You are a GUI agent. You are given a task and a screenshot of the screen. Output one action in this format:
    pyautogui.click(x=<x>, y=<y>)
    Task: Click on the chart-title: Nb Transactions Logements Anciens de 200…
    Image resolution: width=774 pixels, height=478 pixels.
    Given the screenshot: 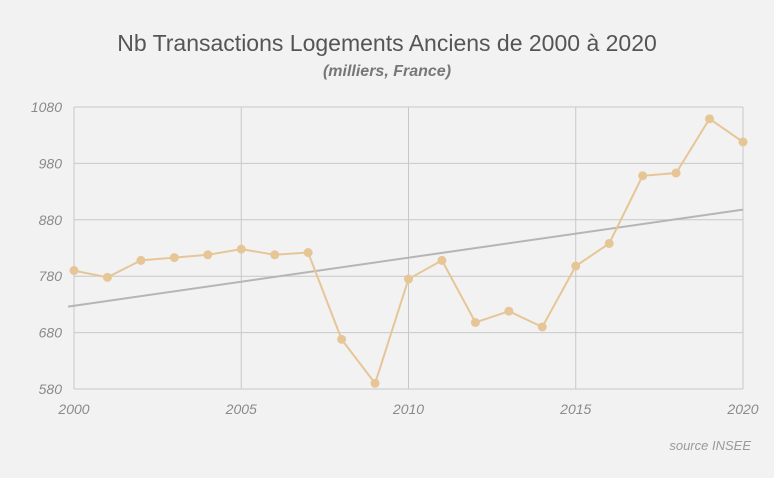 What is the action you would take?
    pyautogui.click(x=387, y=43)
    